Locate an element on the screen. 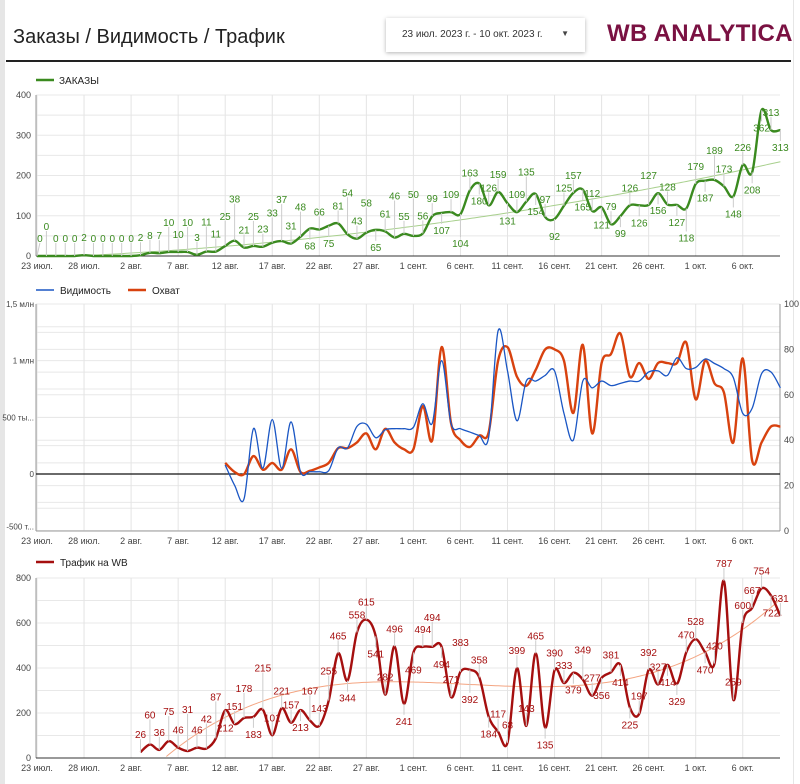 The image size is (800, 784). data-label: 183 is located at coordinates (253, 735).